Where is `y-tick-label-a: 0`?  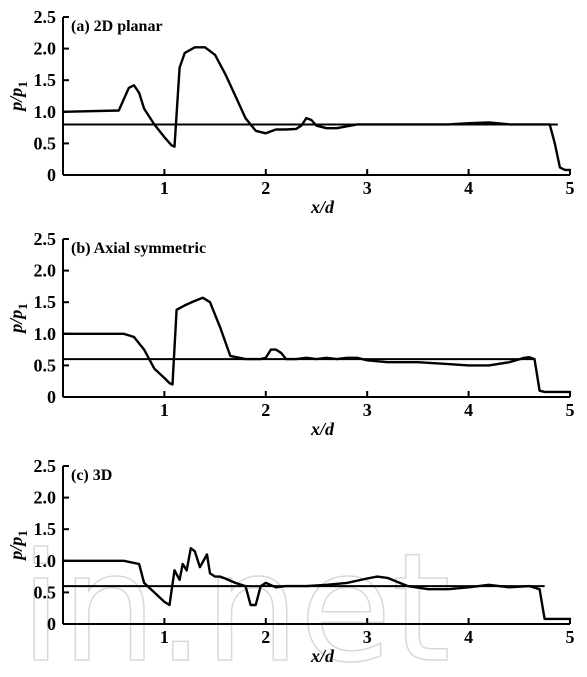 y-tick-label-a: 0 is located at coordinates (51, 175).